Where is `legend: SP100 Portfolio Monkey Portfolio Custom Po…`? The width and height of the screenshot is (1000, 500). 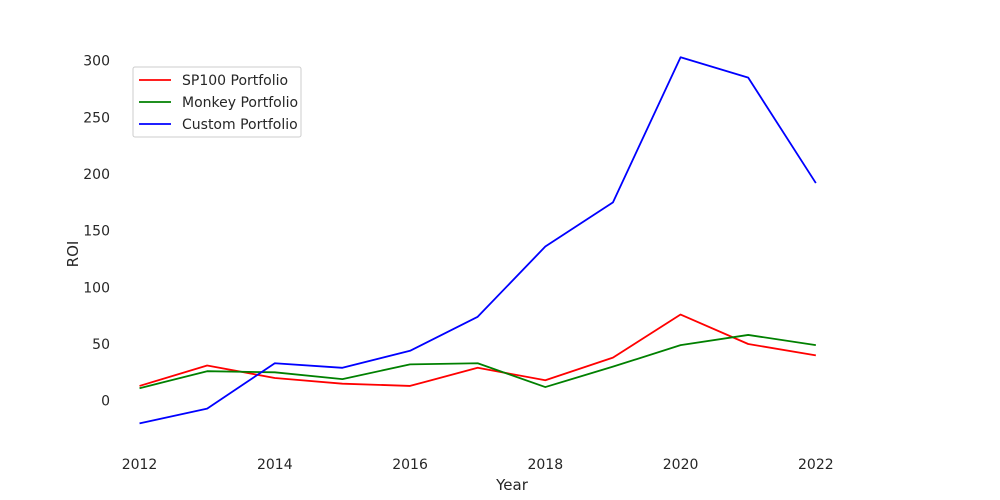 legend: SP100 Portfolio Monkey Portfolio Custom Po… is located at coordinates (217, 102).